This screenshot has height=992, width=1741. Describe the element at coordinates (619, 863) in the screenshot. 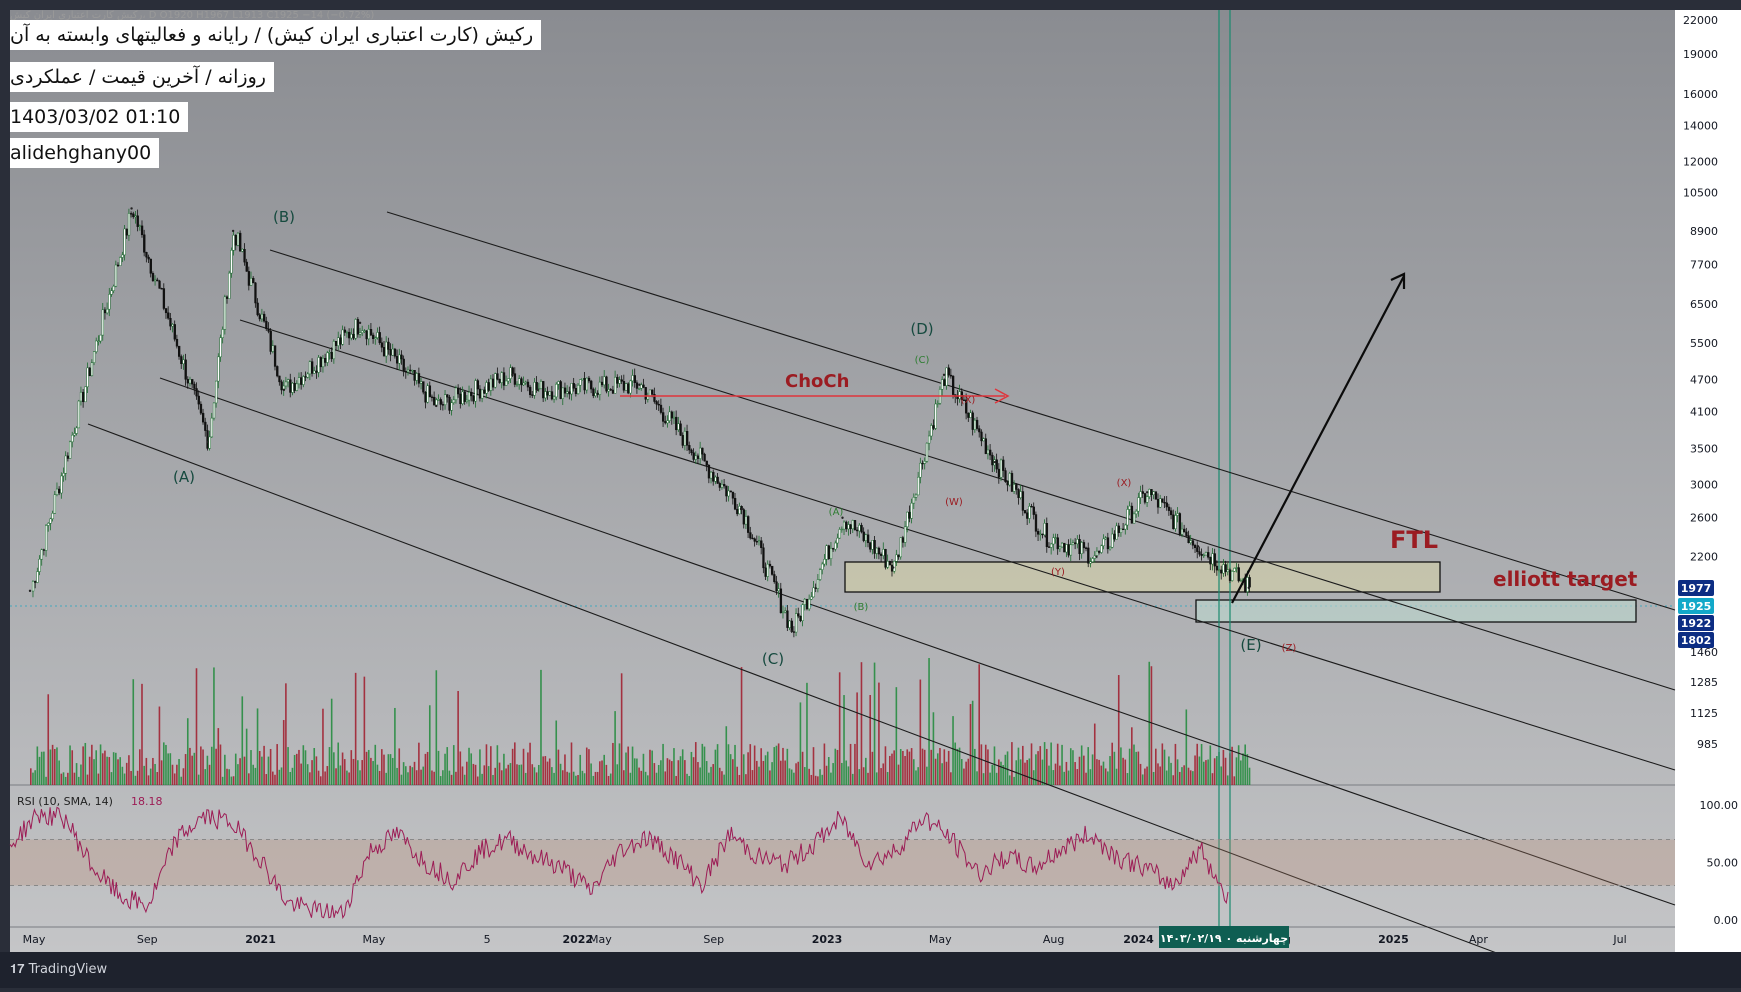

I see `rsi-line` at that location.